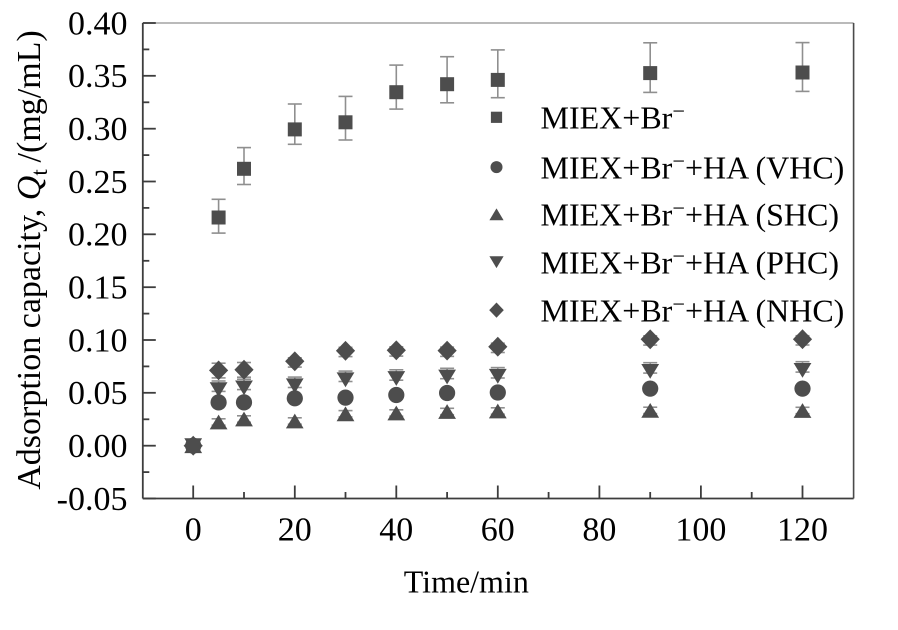  Describe the element at coordinates (92, 499) in the screenshot. I see `svg-text: -0.05` at that location.